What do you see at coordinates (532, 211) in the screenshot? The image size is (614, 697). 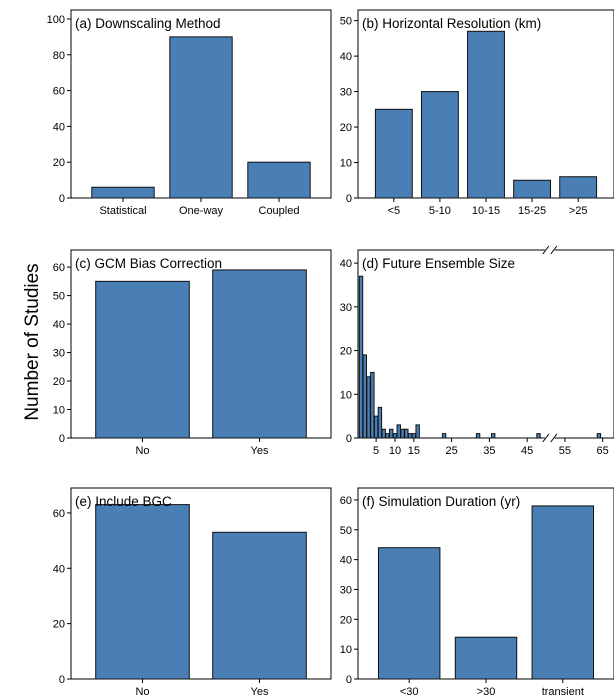 I see `x-tick-label: 15-25` at bounding box center [532, 211].